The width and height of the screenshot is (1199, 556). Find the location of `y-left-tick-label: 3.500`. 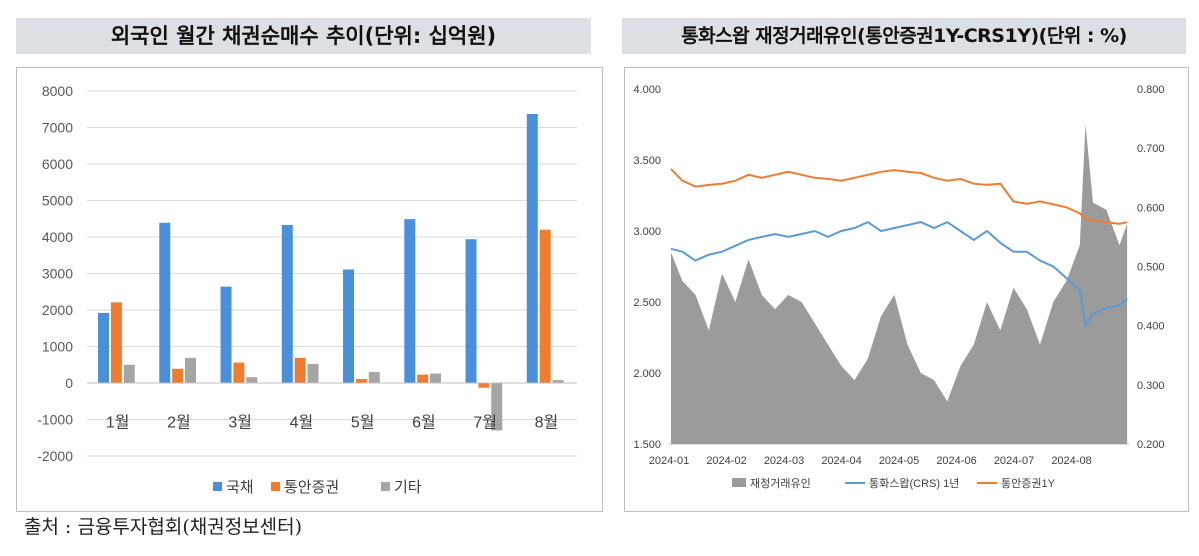

y-left-tick-label: 3.500 is located at coordinates (647, 161).